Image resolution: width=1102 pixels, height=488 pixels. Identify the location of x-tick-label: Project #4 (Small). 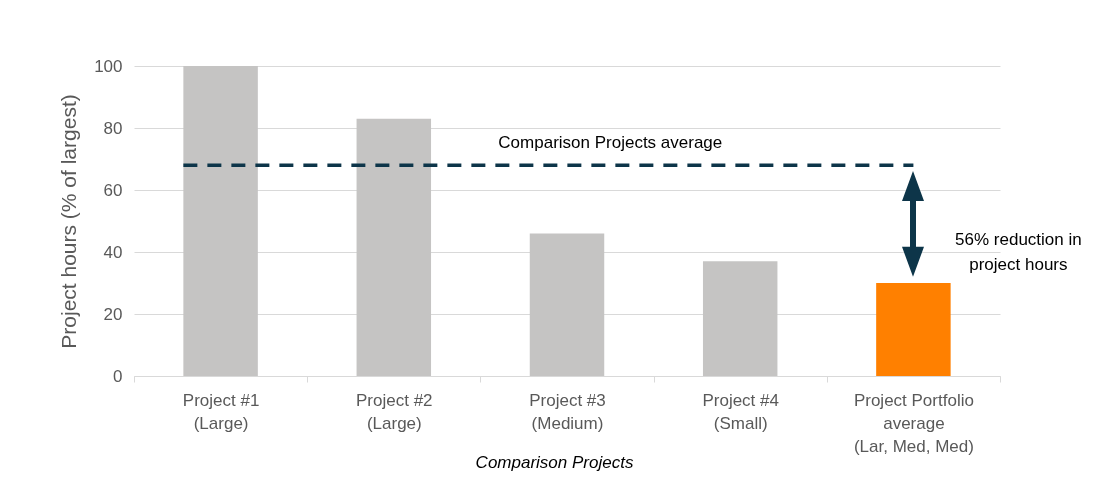
(740, 411).